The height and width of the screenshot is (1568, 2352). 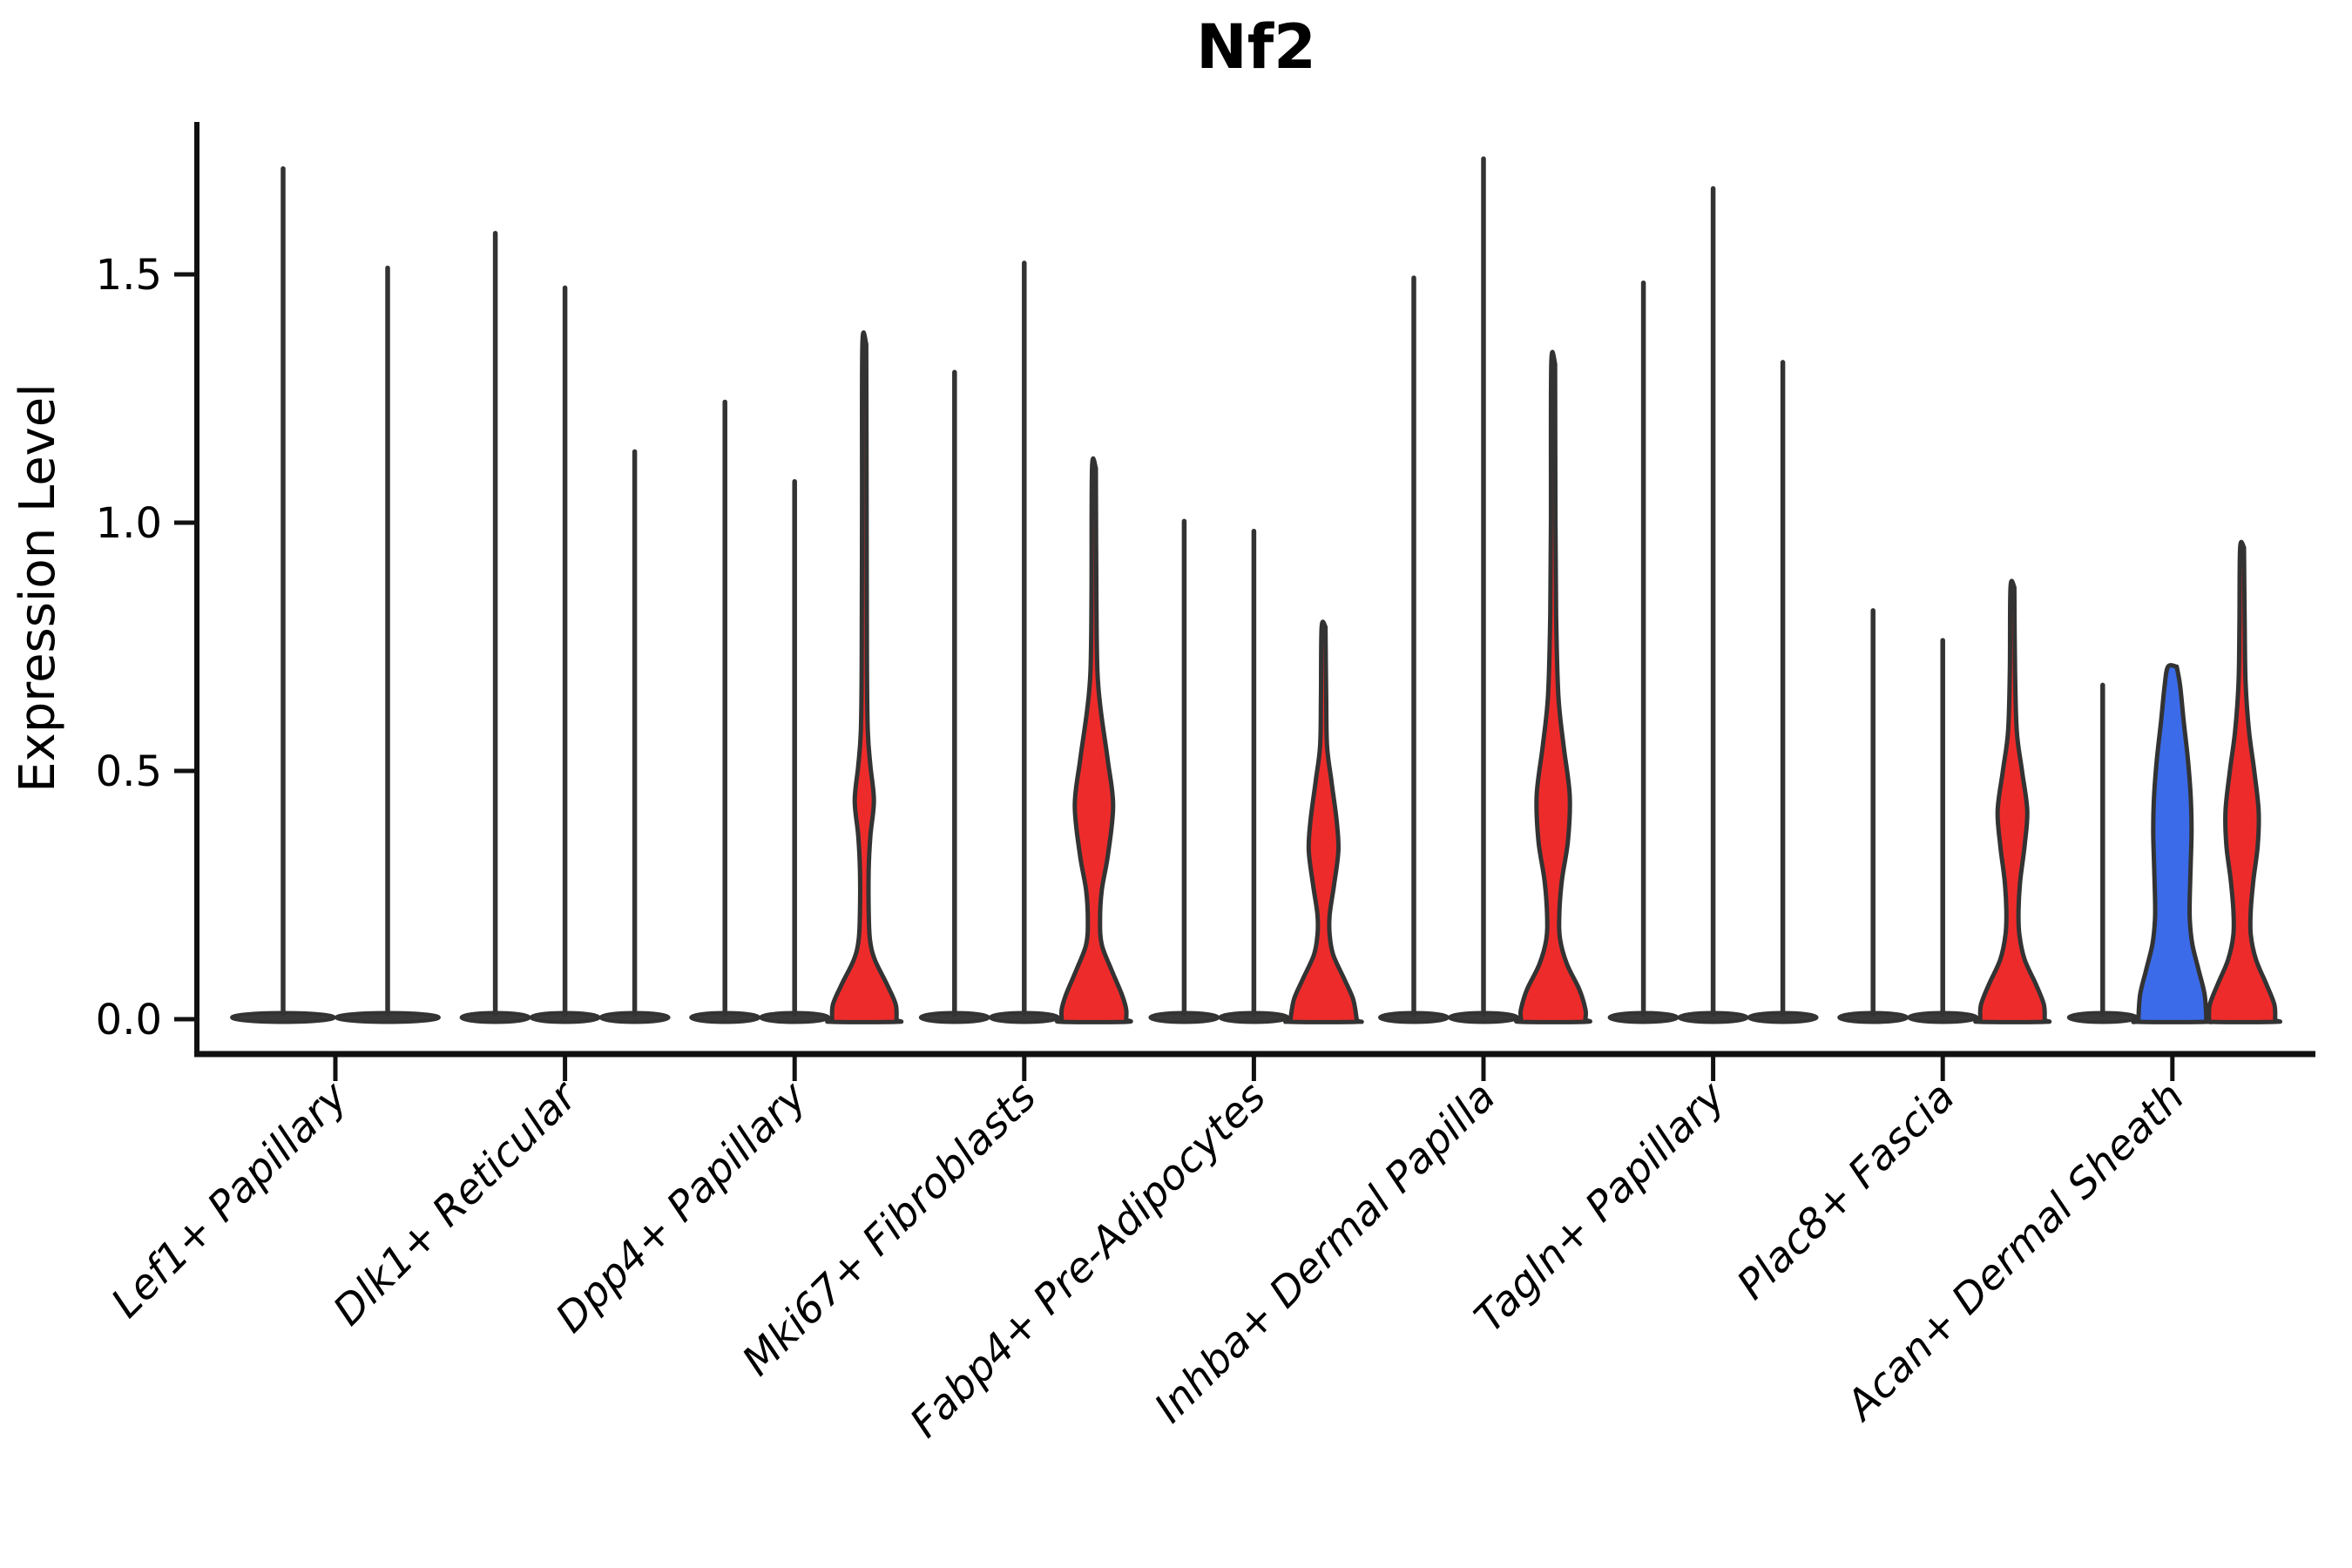 I want to click on chart-title: Nf2, so click(x=1256, y=47).